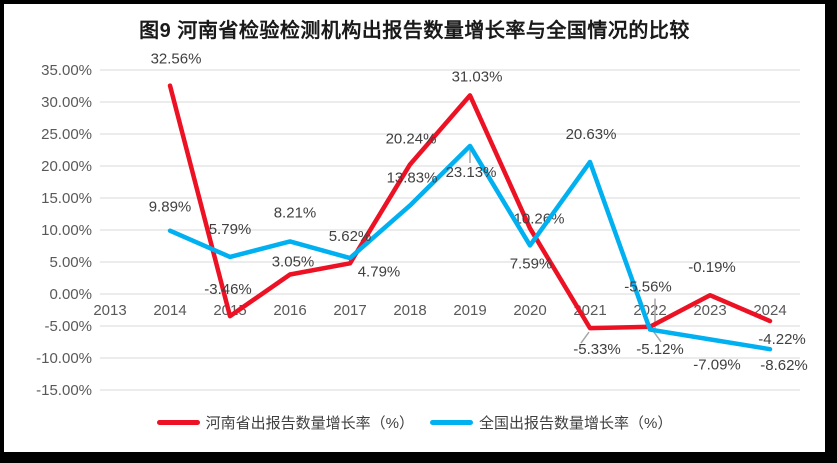  I want to click on y-axis-tick-label: 15.00%, so click(66, 198).